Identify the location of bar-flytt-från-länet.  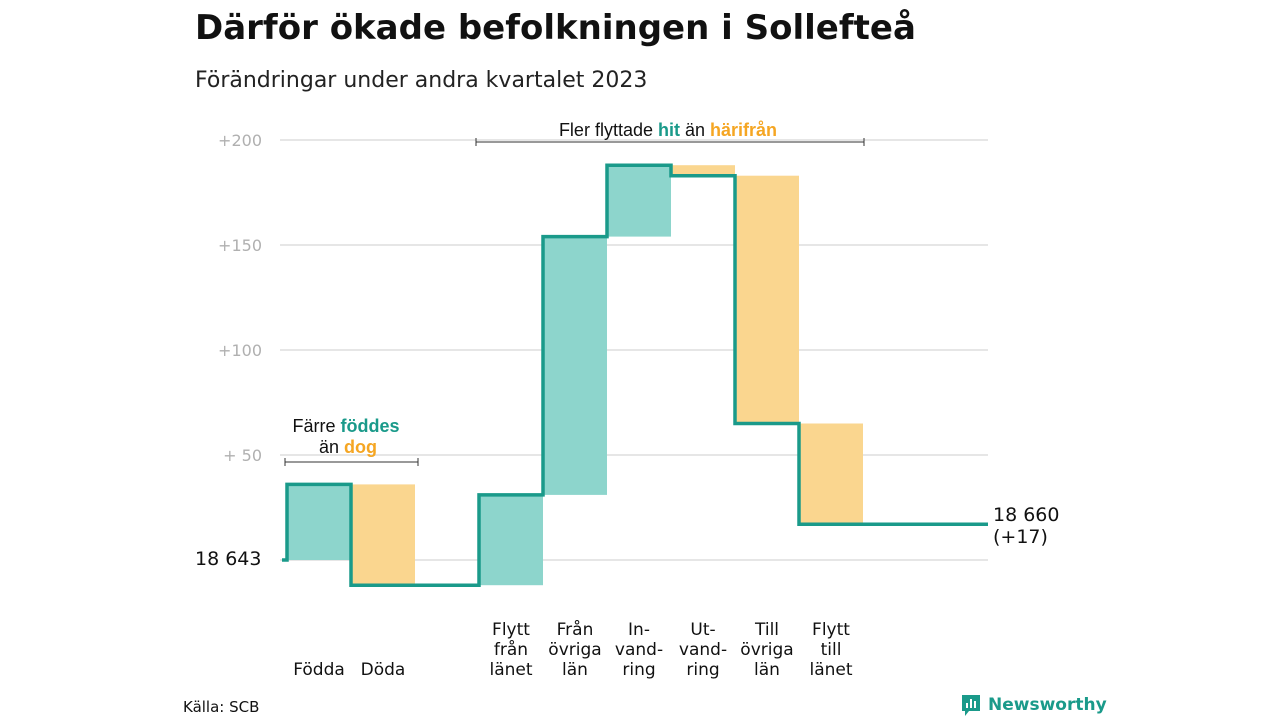
(511, 540).